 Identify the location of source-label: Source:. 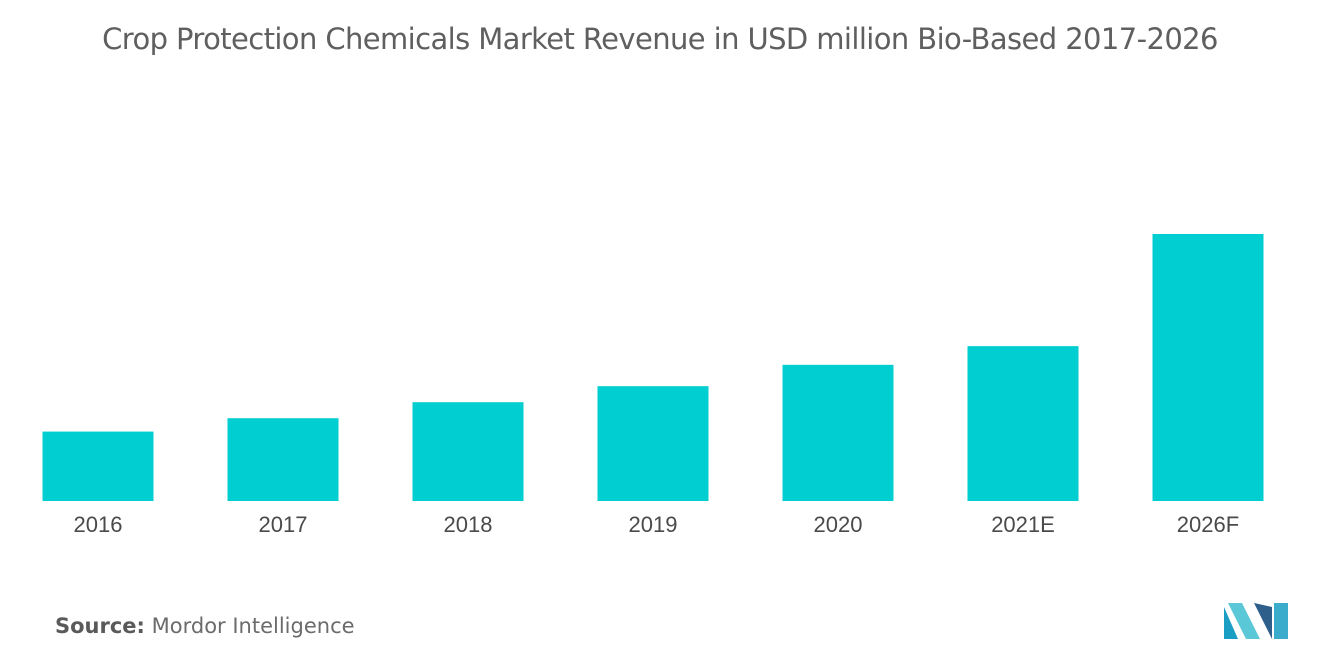
(100, 626).